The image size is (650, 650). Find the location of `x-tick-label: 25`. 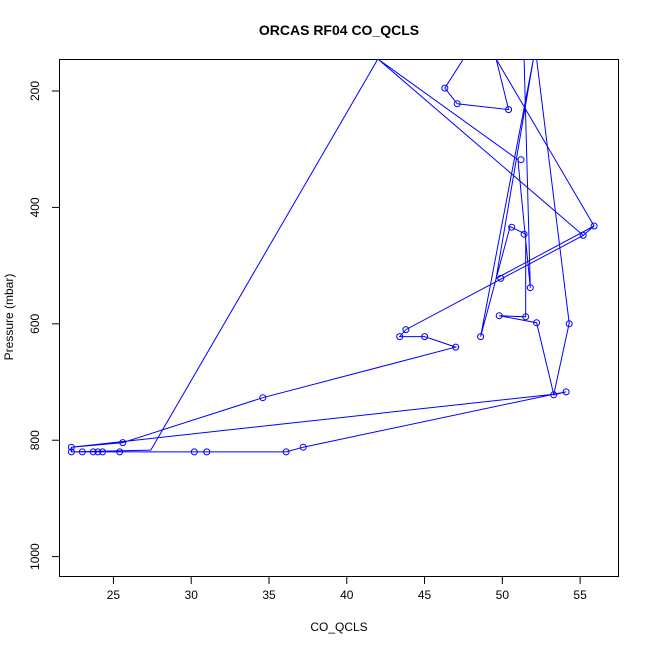

x-tick-label: 25 is located at coordinates (114, 595).